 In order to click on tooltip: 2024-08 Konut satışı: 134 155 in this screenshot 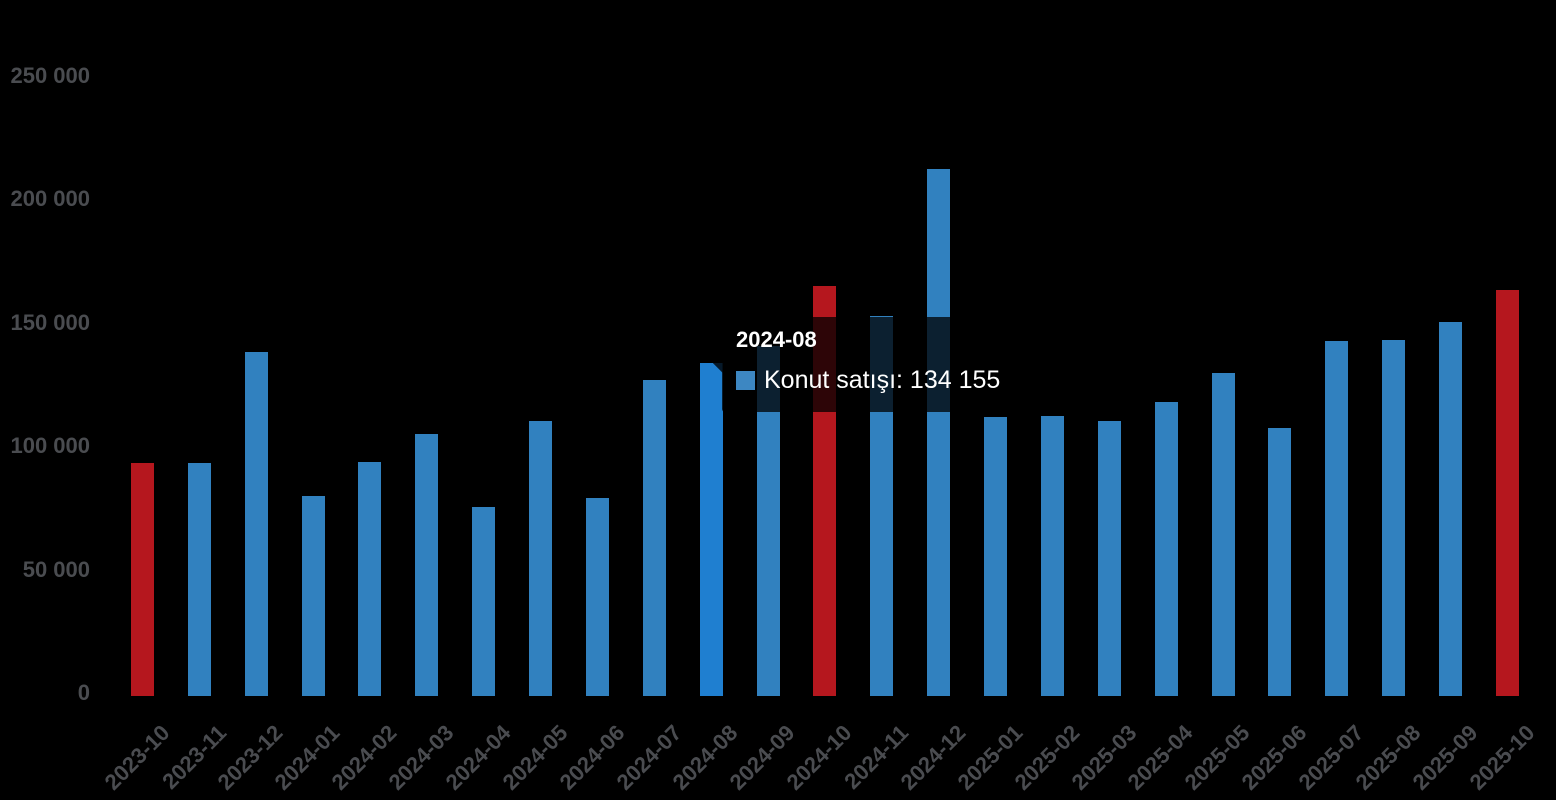, I will do `click(865, 364)`.